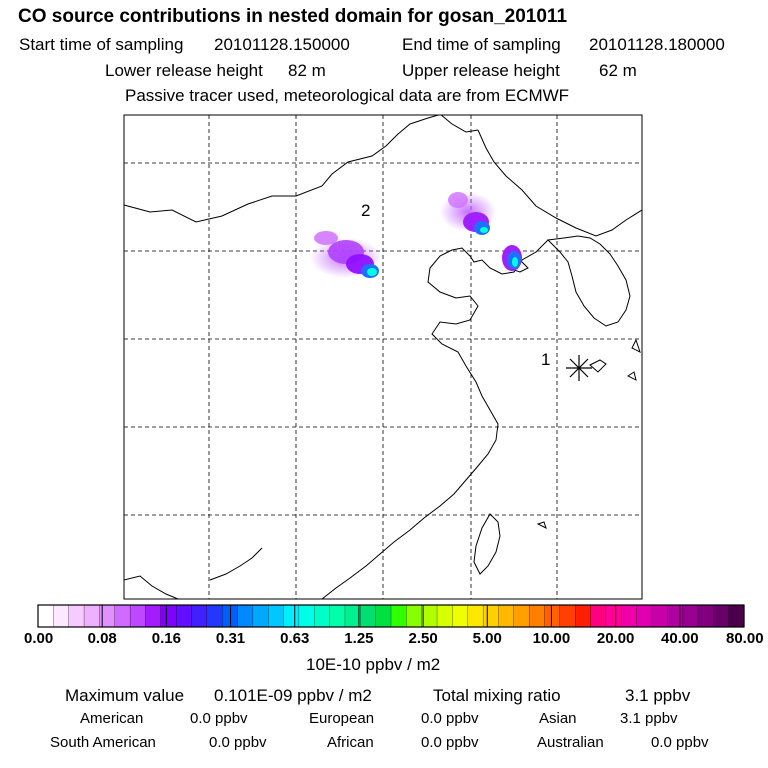 This screenshot has height=768, width=768. Describe the element at coordinates (282, 44) in the screenshot. I see `start-time-value: 20101128.150000` at that location.